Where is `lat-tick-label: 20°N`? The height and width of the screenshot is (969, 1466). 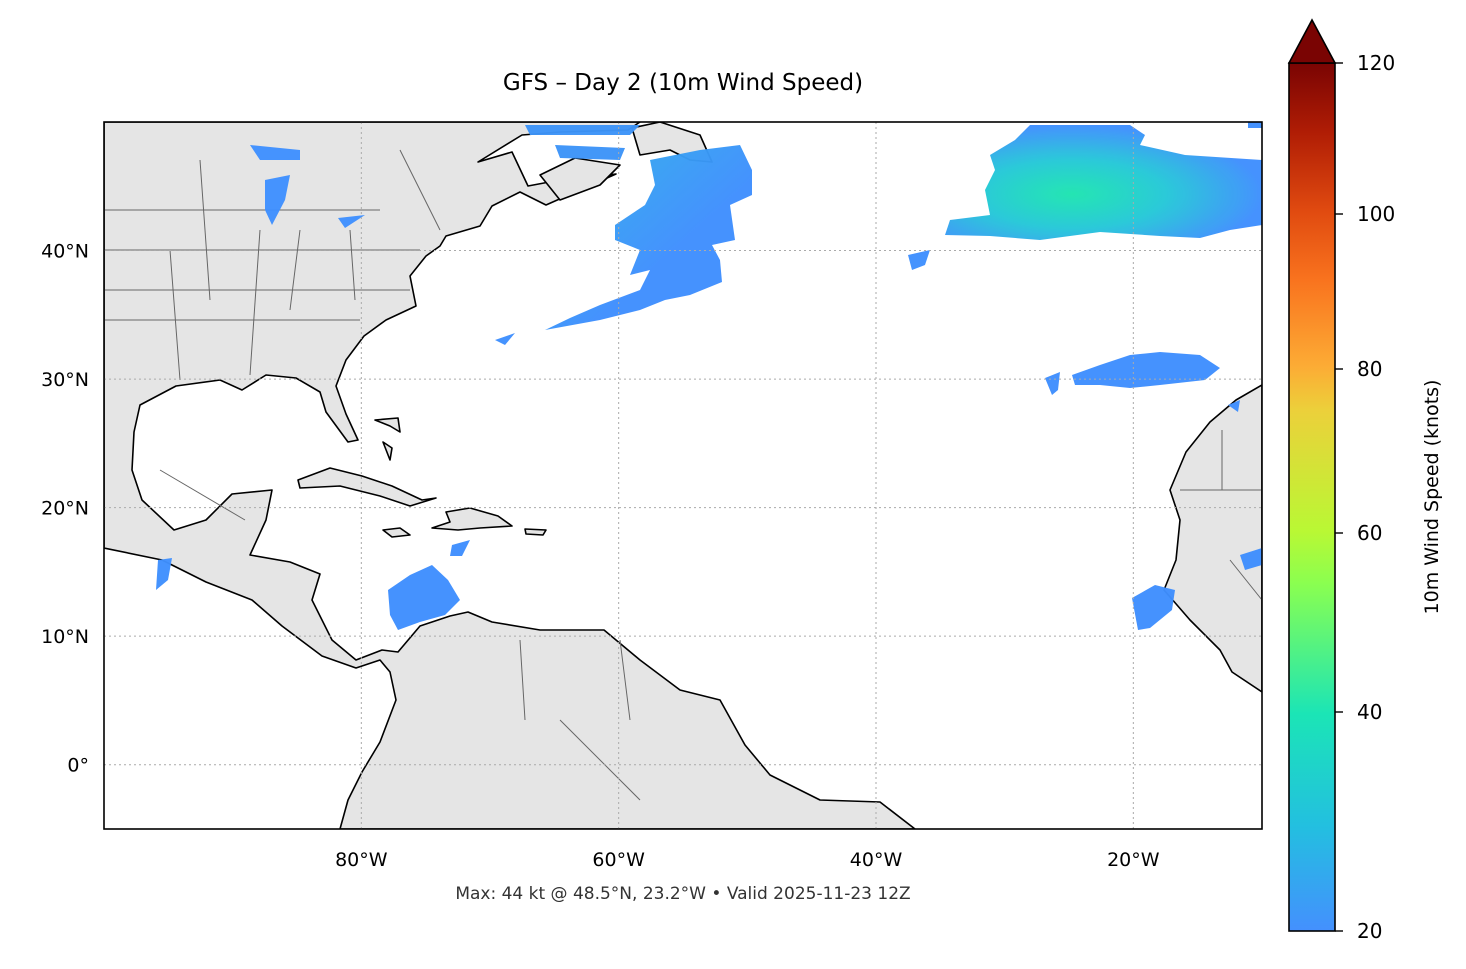
lat-tick-label: 20°N is located at coordinates (65, 509).